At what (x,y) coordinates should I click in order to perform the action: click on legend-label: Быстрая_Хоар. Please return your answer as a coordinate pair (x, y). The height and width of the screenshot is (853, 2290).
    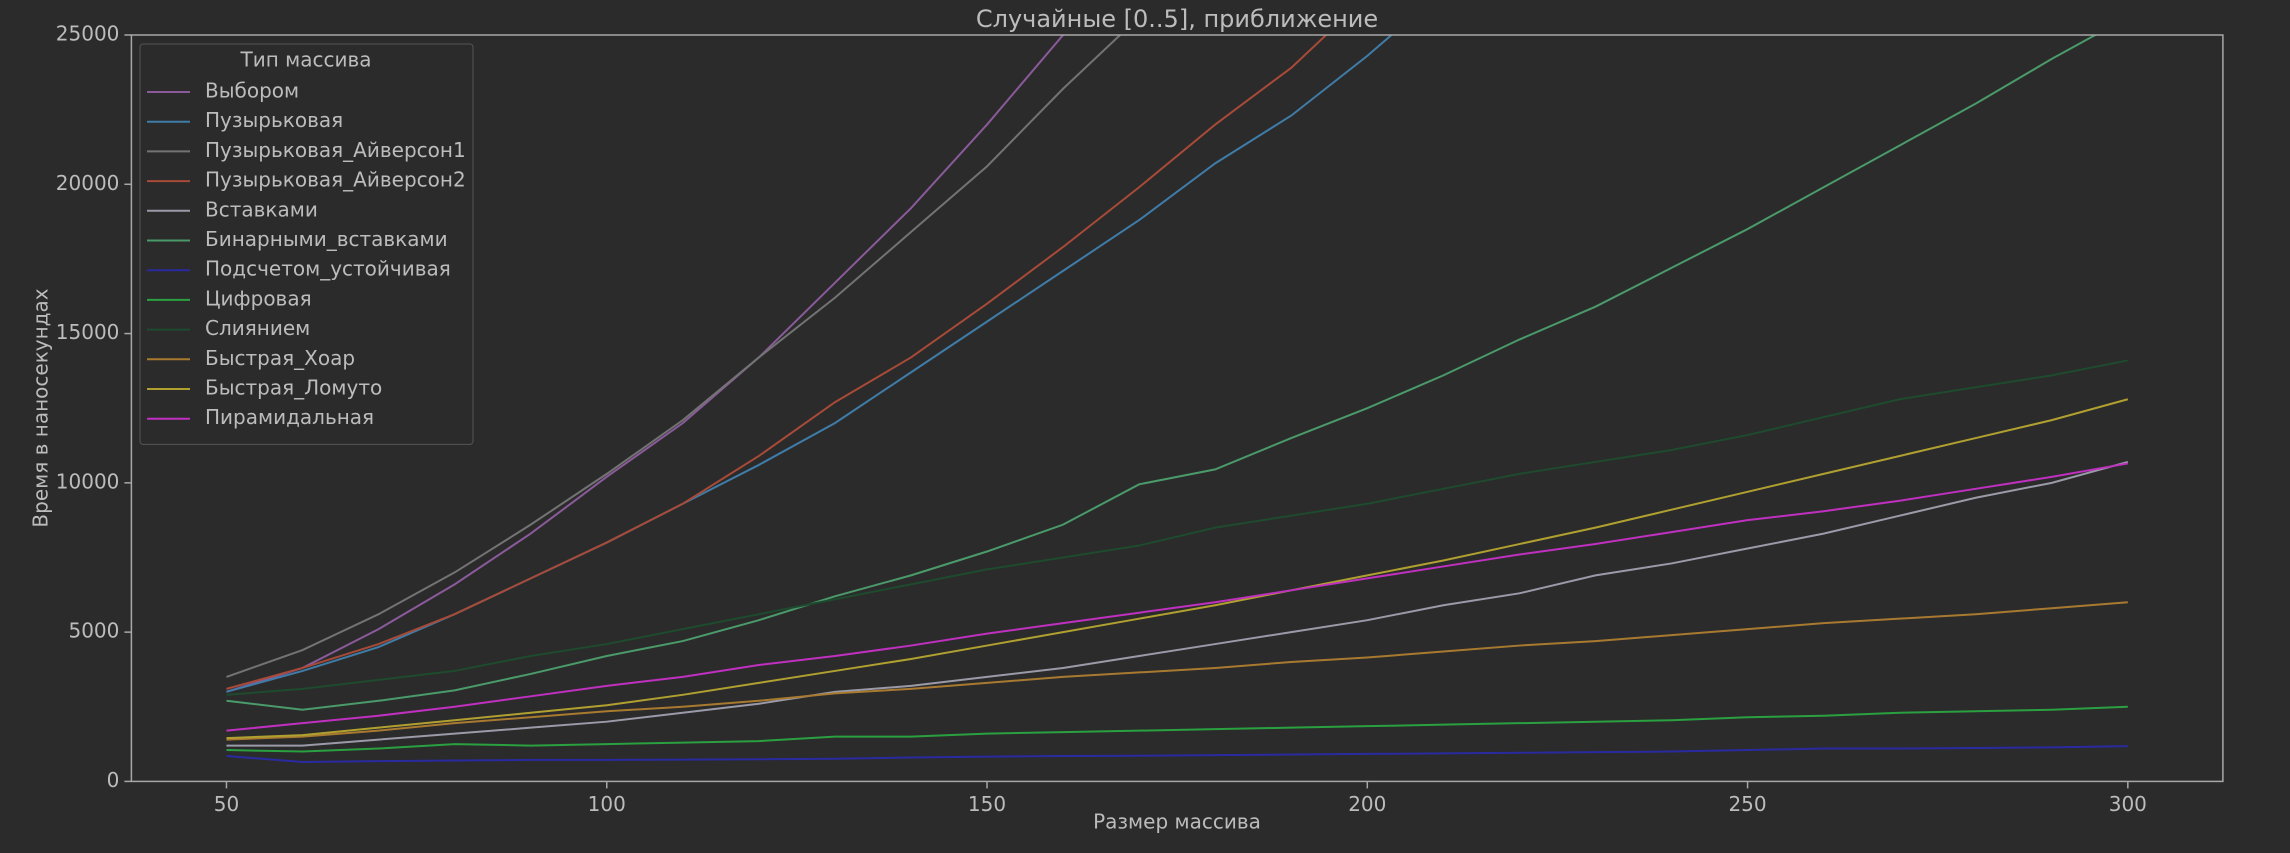
    Looking at the image, I should click on (280, 358).